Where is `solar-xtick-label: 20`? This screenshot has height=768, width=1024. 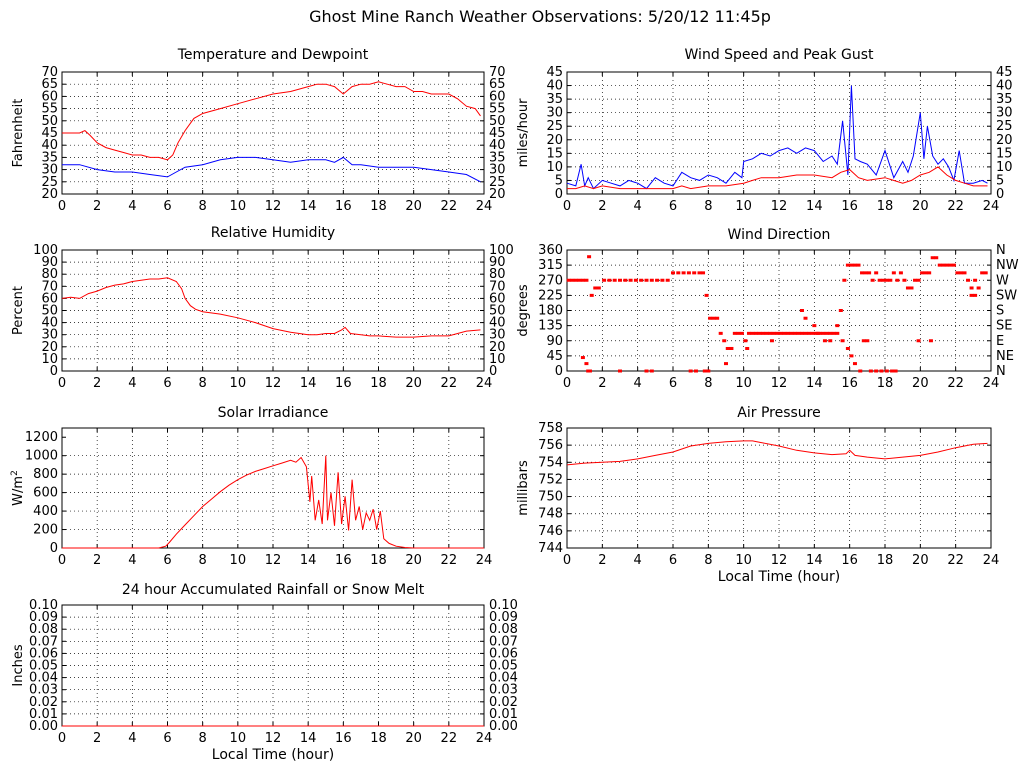
solar-xtick-label: 20 is located at coordinates (413, 560).